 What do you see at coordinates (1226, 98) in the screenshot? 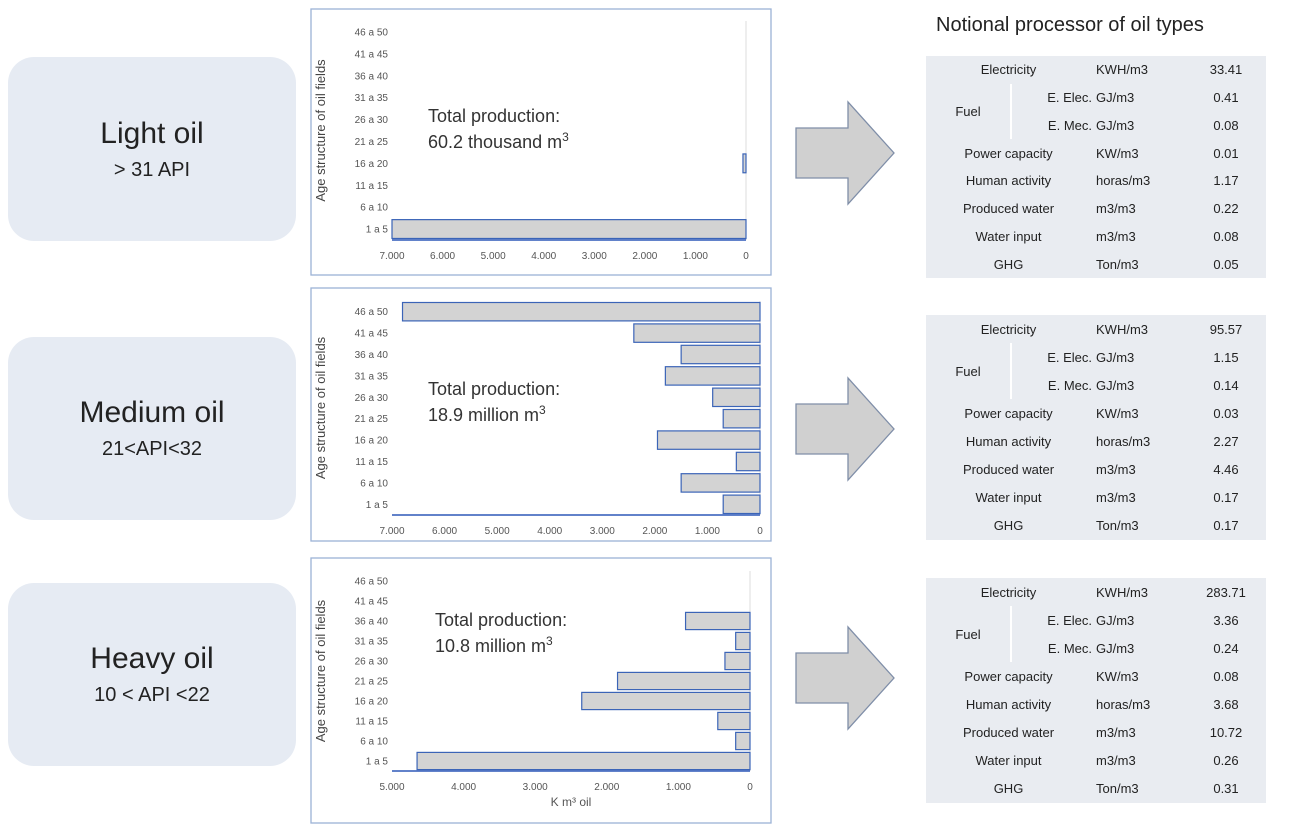
I see `row-value: 0.41` at bounding box center [1226, 98].